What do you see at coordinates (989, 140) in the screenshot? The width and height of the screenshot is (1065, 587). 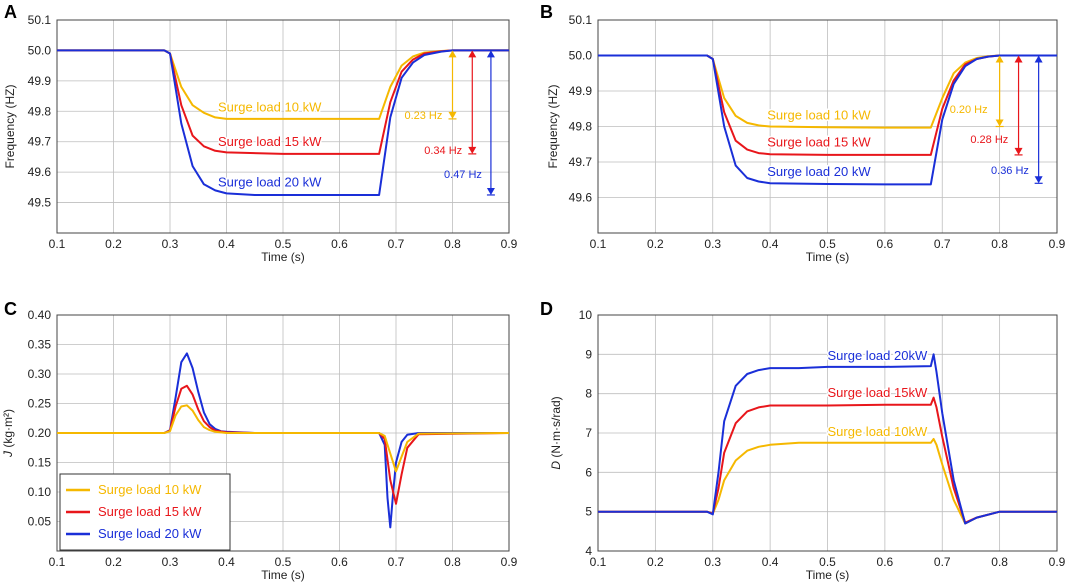 I see `deviation-label: 0.28 Hz` at bounding box center [989, 140].